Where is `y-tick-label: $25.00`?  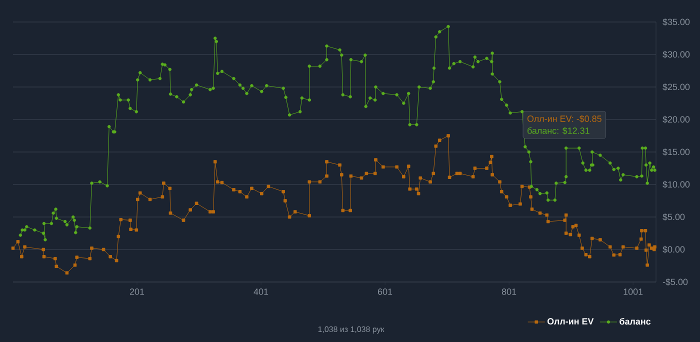 y-tick-label: $25.00 is located at coordinates (676, 87).